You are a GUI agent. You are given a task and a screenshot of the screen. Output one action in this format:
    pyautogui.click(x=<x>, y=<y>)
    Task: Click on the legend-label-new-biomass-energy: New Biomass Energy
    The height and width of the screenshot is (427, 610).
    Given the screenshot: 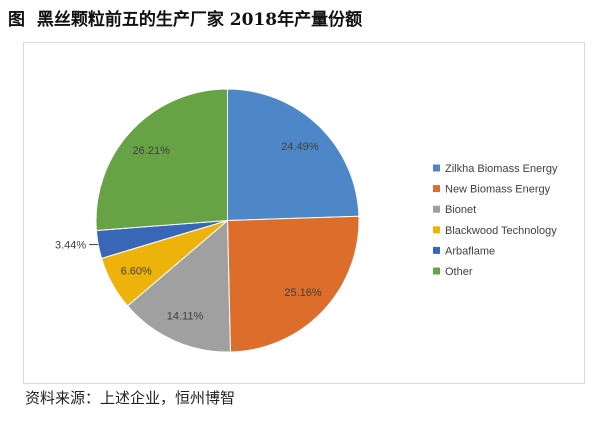 What is the action you would take?
    pyautogui.click(x=498, y=190)
    